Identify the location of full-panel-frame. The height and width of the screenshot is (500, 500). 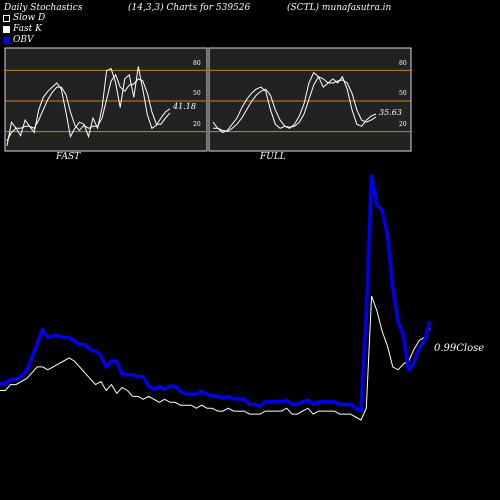
(310, 99).